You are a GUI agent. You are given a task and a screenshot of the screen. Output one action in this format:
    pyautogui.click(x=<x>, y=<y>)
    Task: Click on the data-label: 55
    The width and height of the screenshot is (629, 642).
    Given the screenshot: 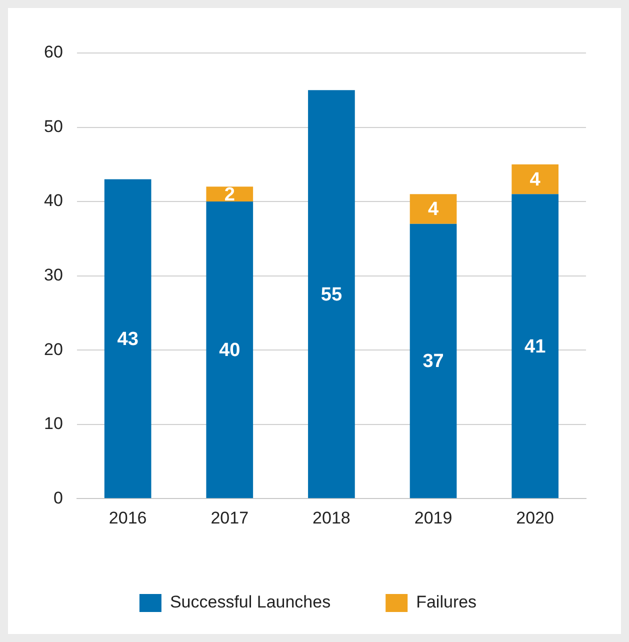 What is the action you would take?
    pyautogui.click(x=331, y=295)
    